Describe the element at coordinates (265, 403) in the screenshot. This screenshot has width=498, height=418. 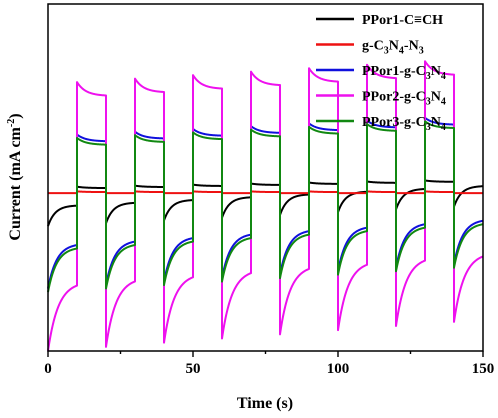
I see `x-axis-title: Time (s)` at that location.